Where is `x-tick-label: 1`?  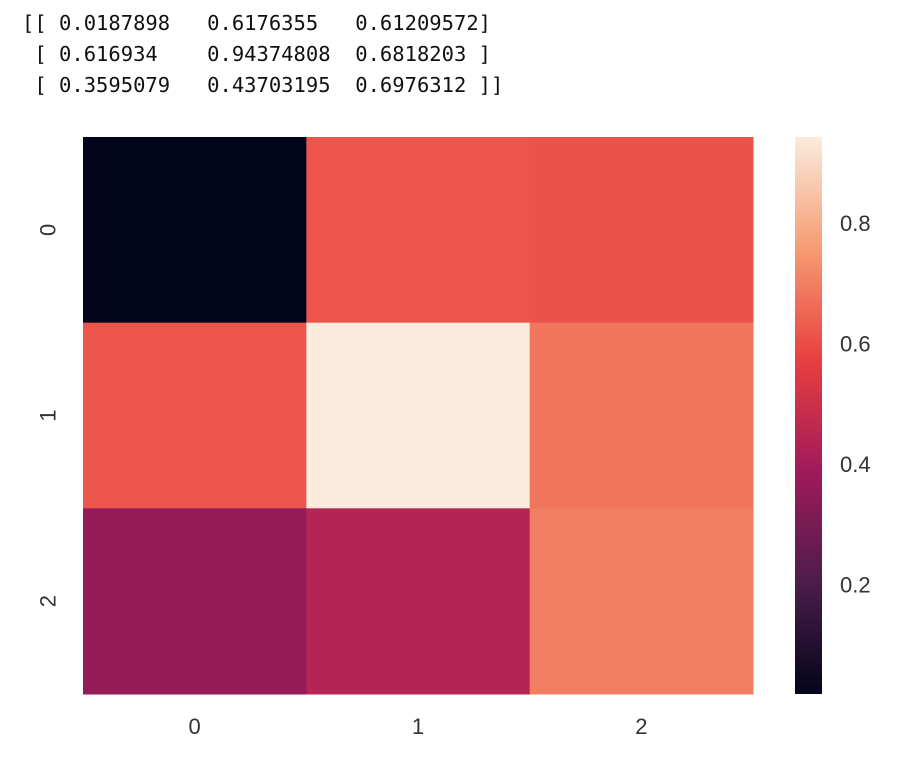
x-tick-label: 1 is located at coordinates (418, 726).